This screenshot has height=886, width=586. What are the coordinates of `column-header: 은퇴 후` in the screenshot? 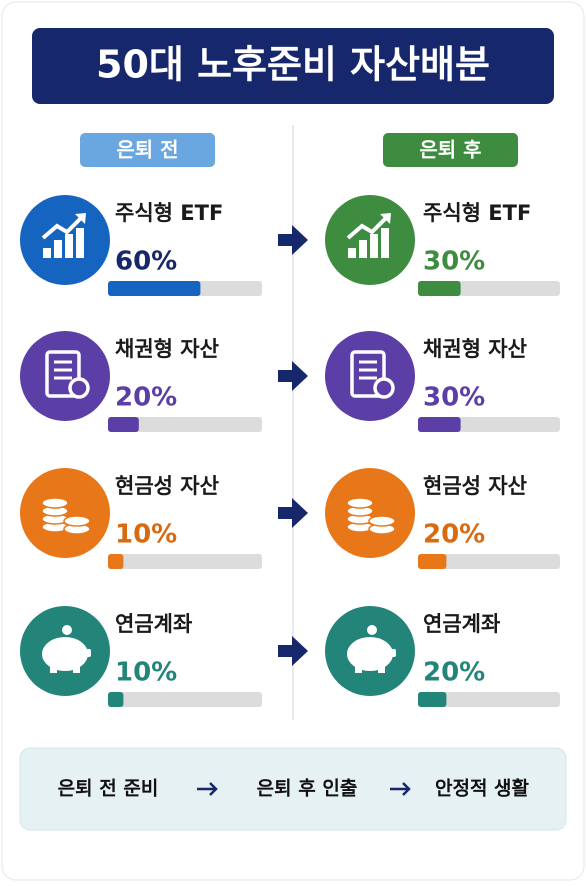 It's located at (450, 150).